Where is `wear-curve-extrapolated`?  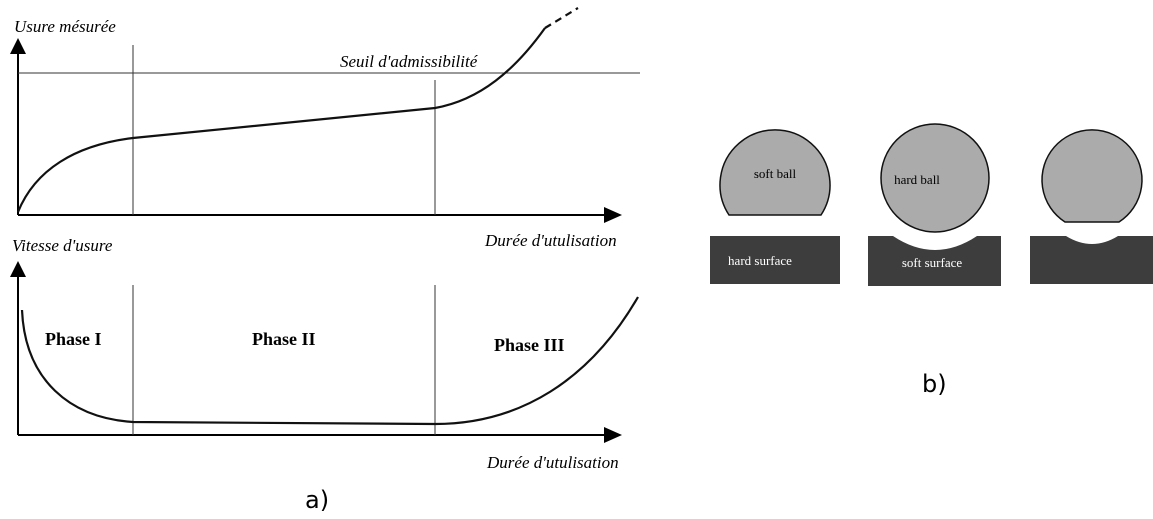 wear-curve-extrapolated is located at coordinates (561, 18).